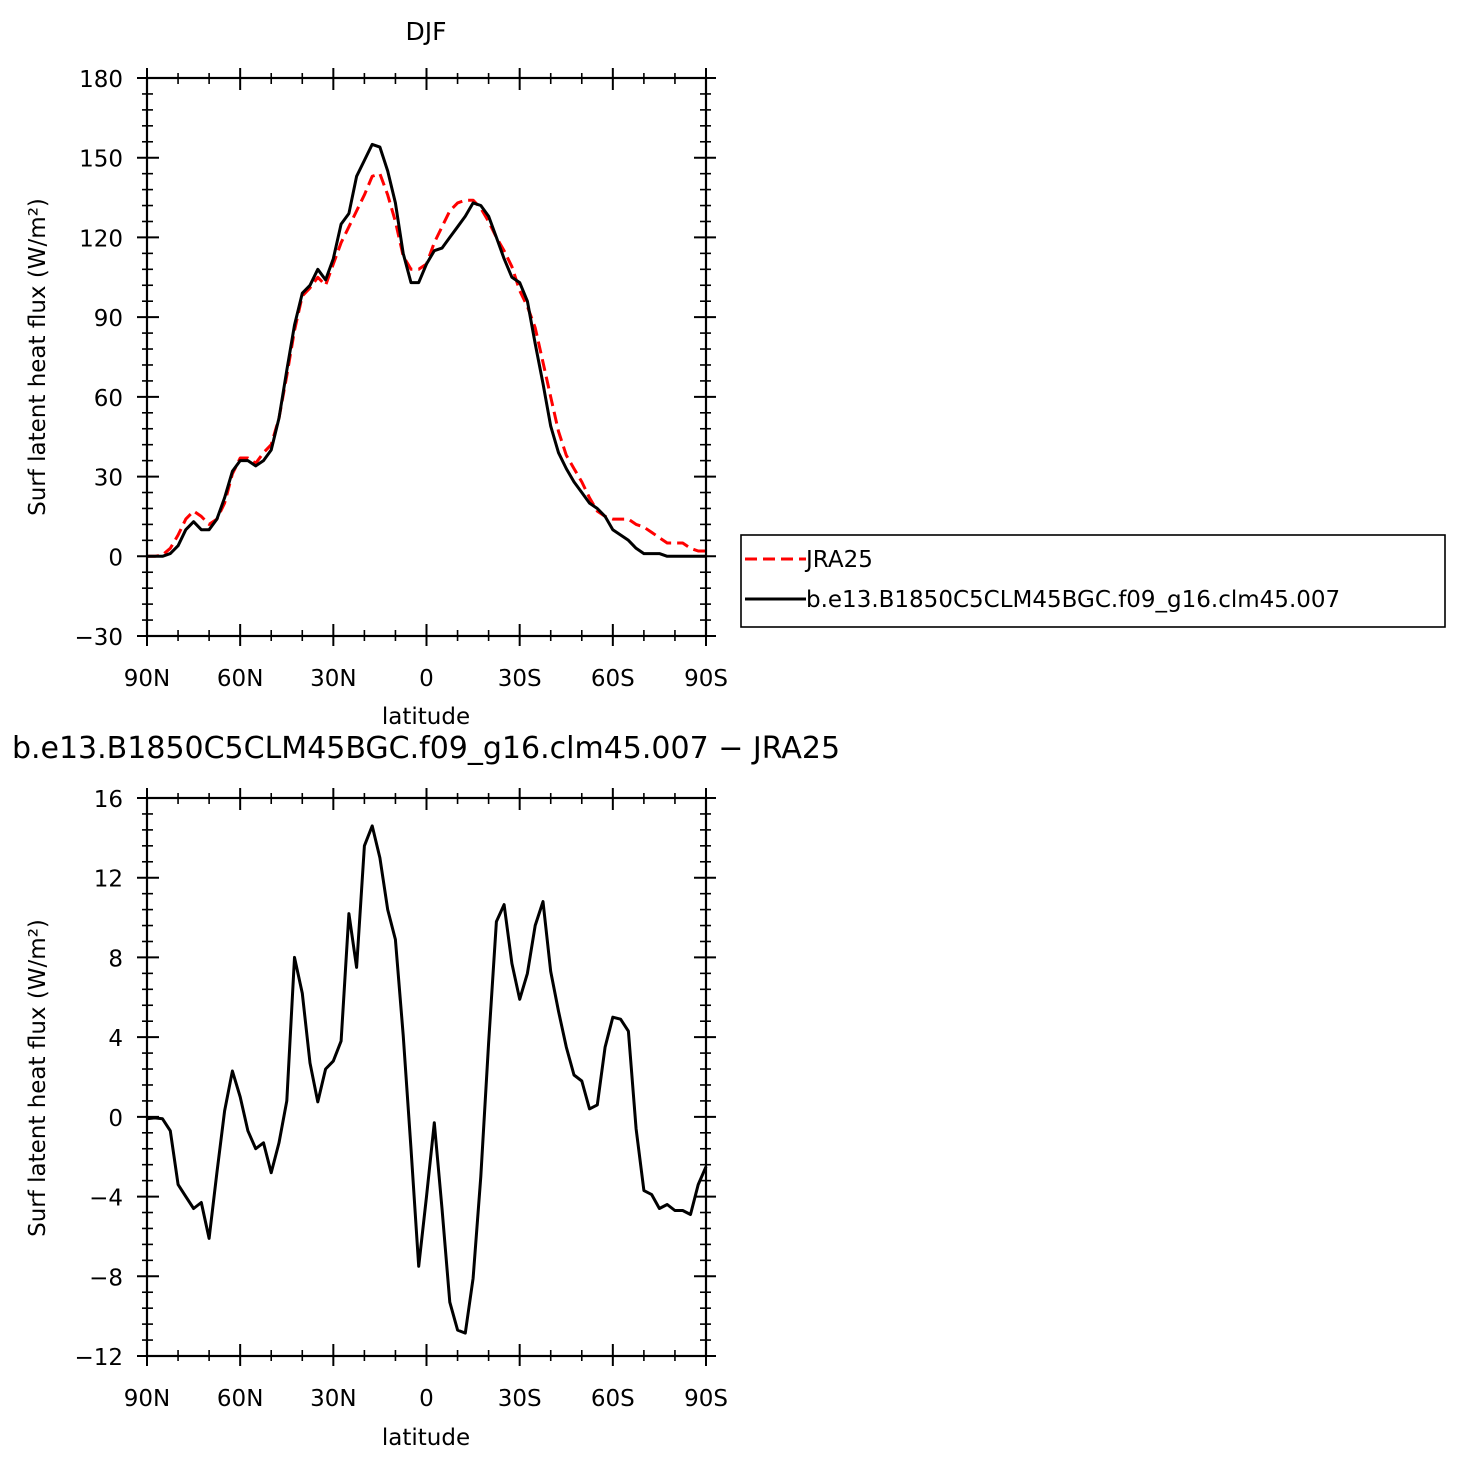 The image size is (1466, 1463). I want to click on top-plot-frame, so click(426, 357).